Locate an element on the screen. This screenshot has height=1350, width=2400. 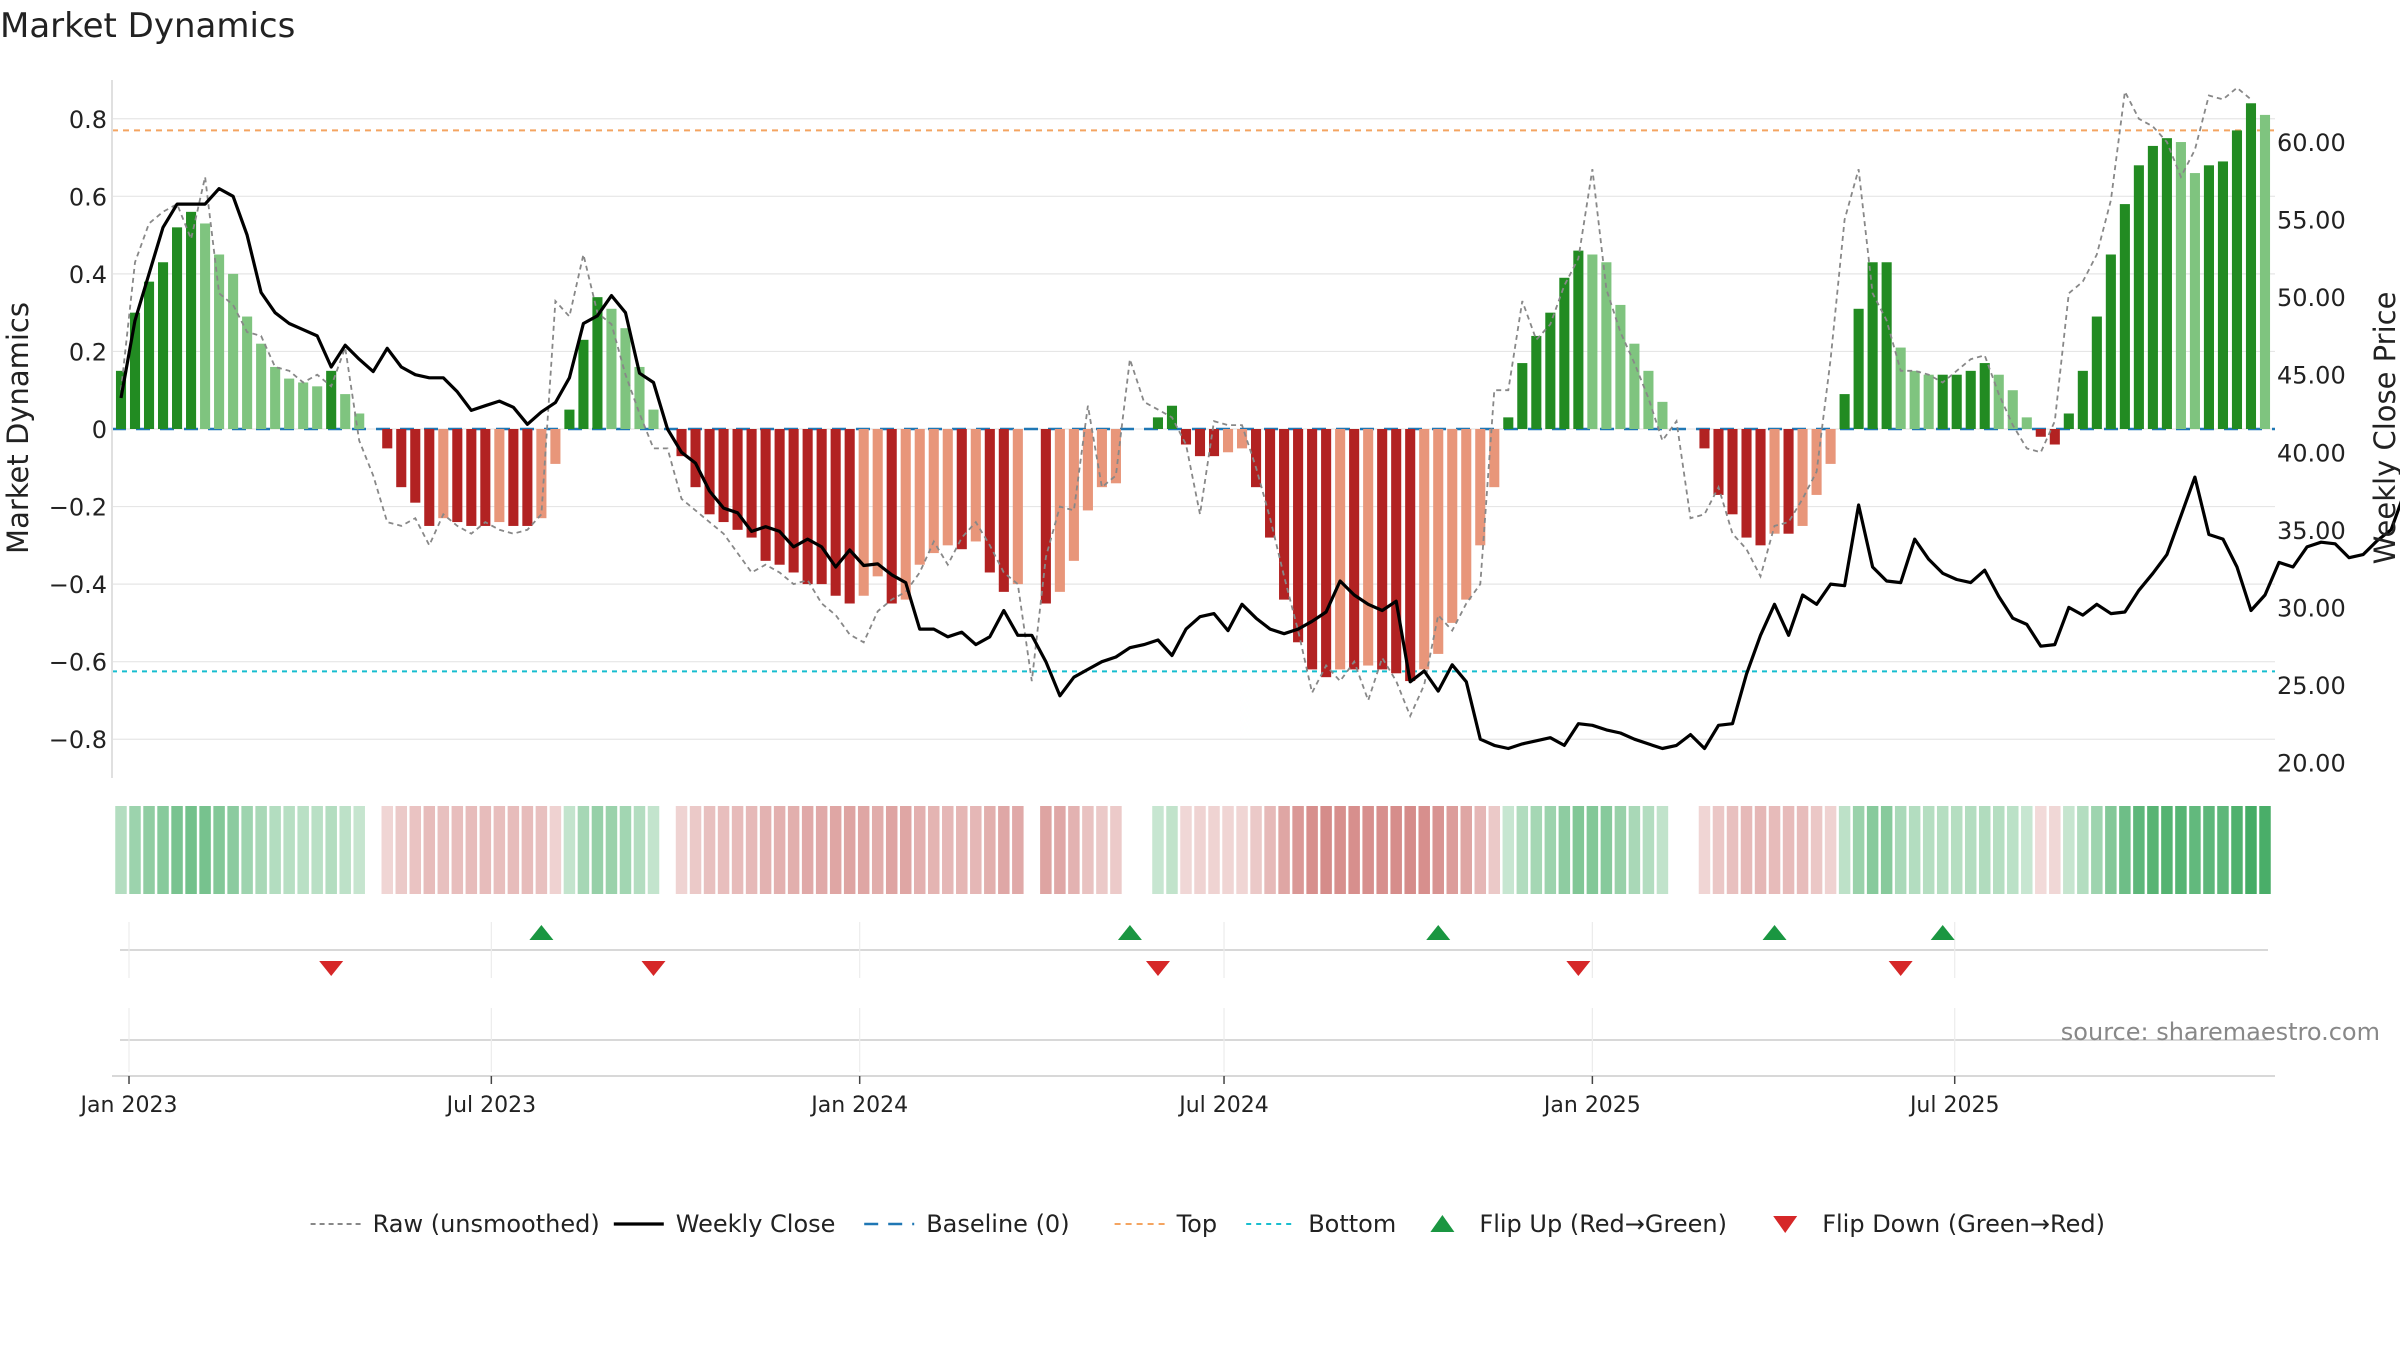
legend-label: Weekly Close is located at coordinates (756, 1224).